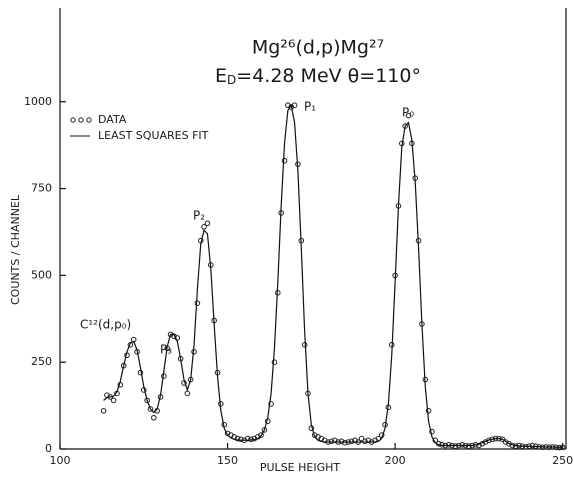 This screenshot has width=574, height=478. What do you see at coordinates (105, 325) in the screenshot?
I see `annotation: C¹²(d,p₀)` at bounding box center [105, 325].